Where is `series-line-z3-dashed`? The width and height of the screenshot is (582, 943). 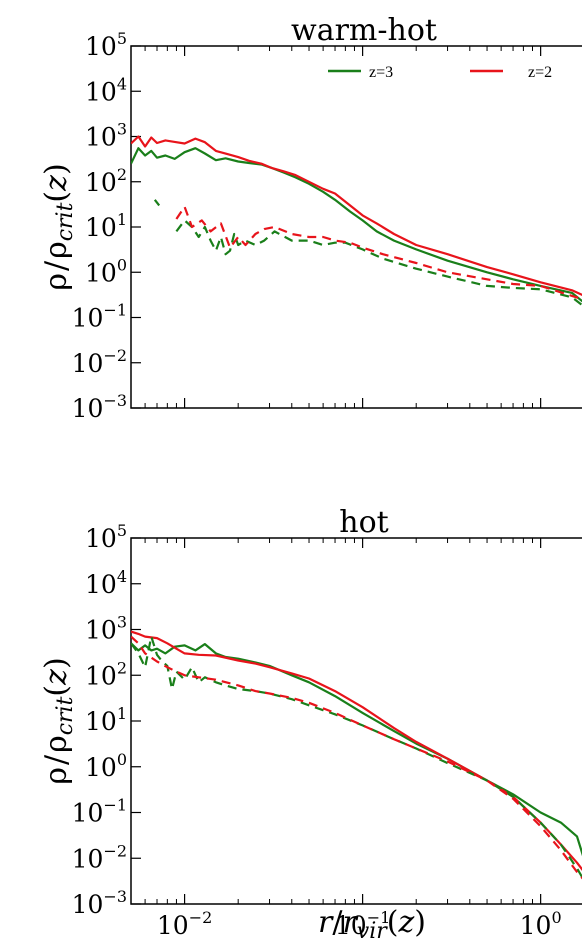 series-line-z3-dashed is located at coordinates (367, 253).